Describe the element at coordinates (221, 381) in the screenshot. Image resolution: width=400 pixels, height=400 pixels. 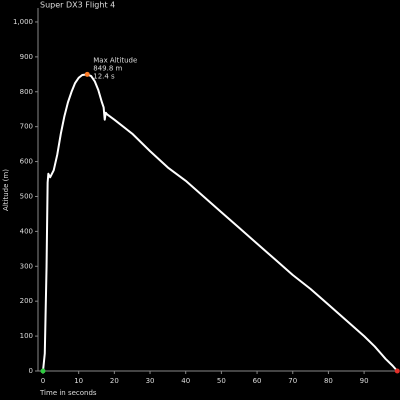
I see `x-tick-label: 50` at that location.